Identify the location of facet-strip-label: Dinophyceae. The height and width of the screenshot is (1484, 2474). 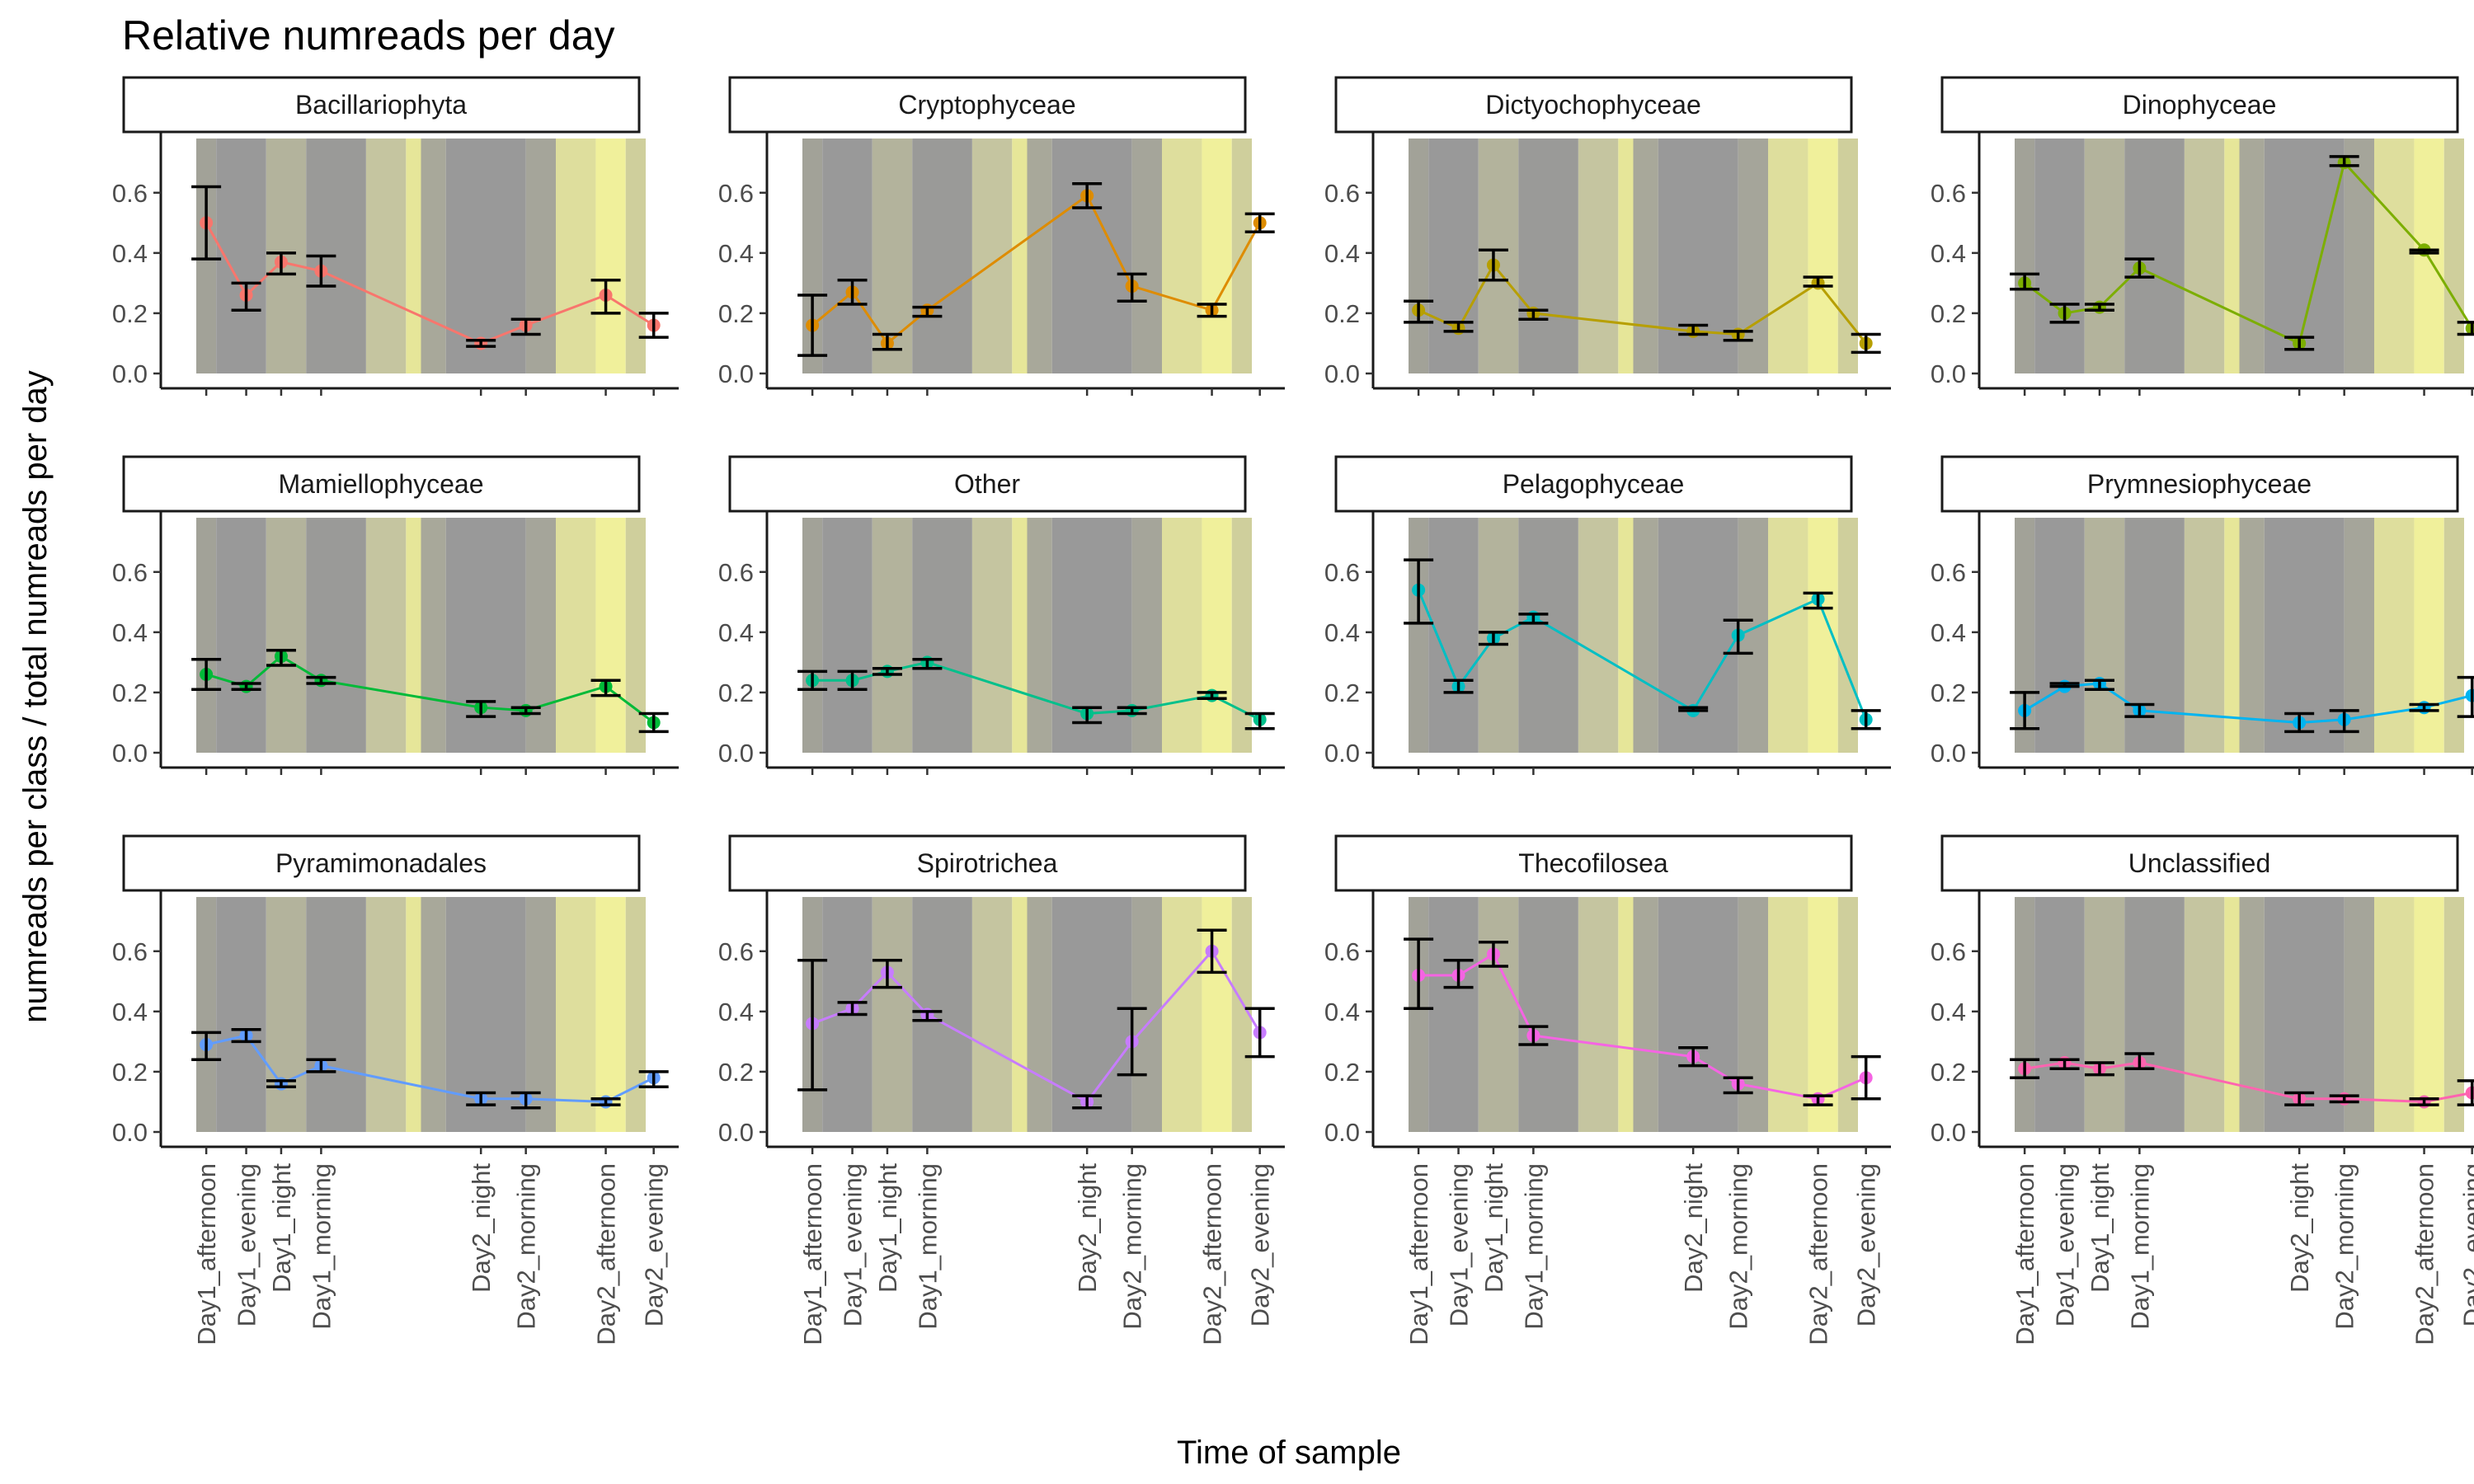
(2200, 105).